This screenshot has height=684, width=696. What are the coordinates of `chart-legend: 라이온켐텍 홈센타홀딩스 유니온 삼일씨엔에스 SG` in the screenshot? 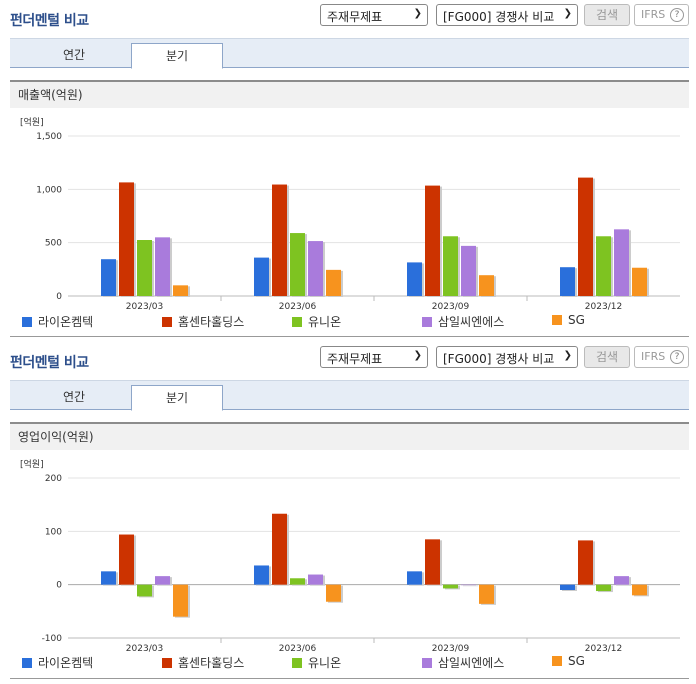 It's located at (357, 662).